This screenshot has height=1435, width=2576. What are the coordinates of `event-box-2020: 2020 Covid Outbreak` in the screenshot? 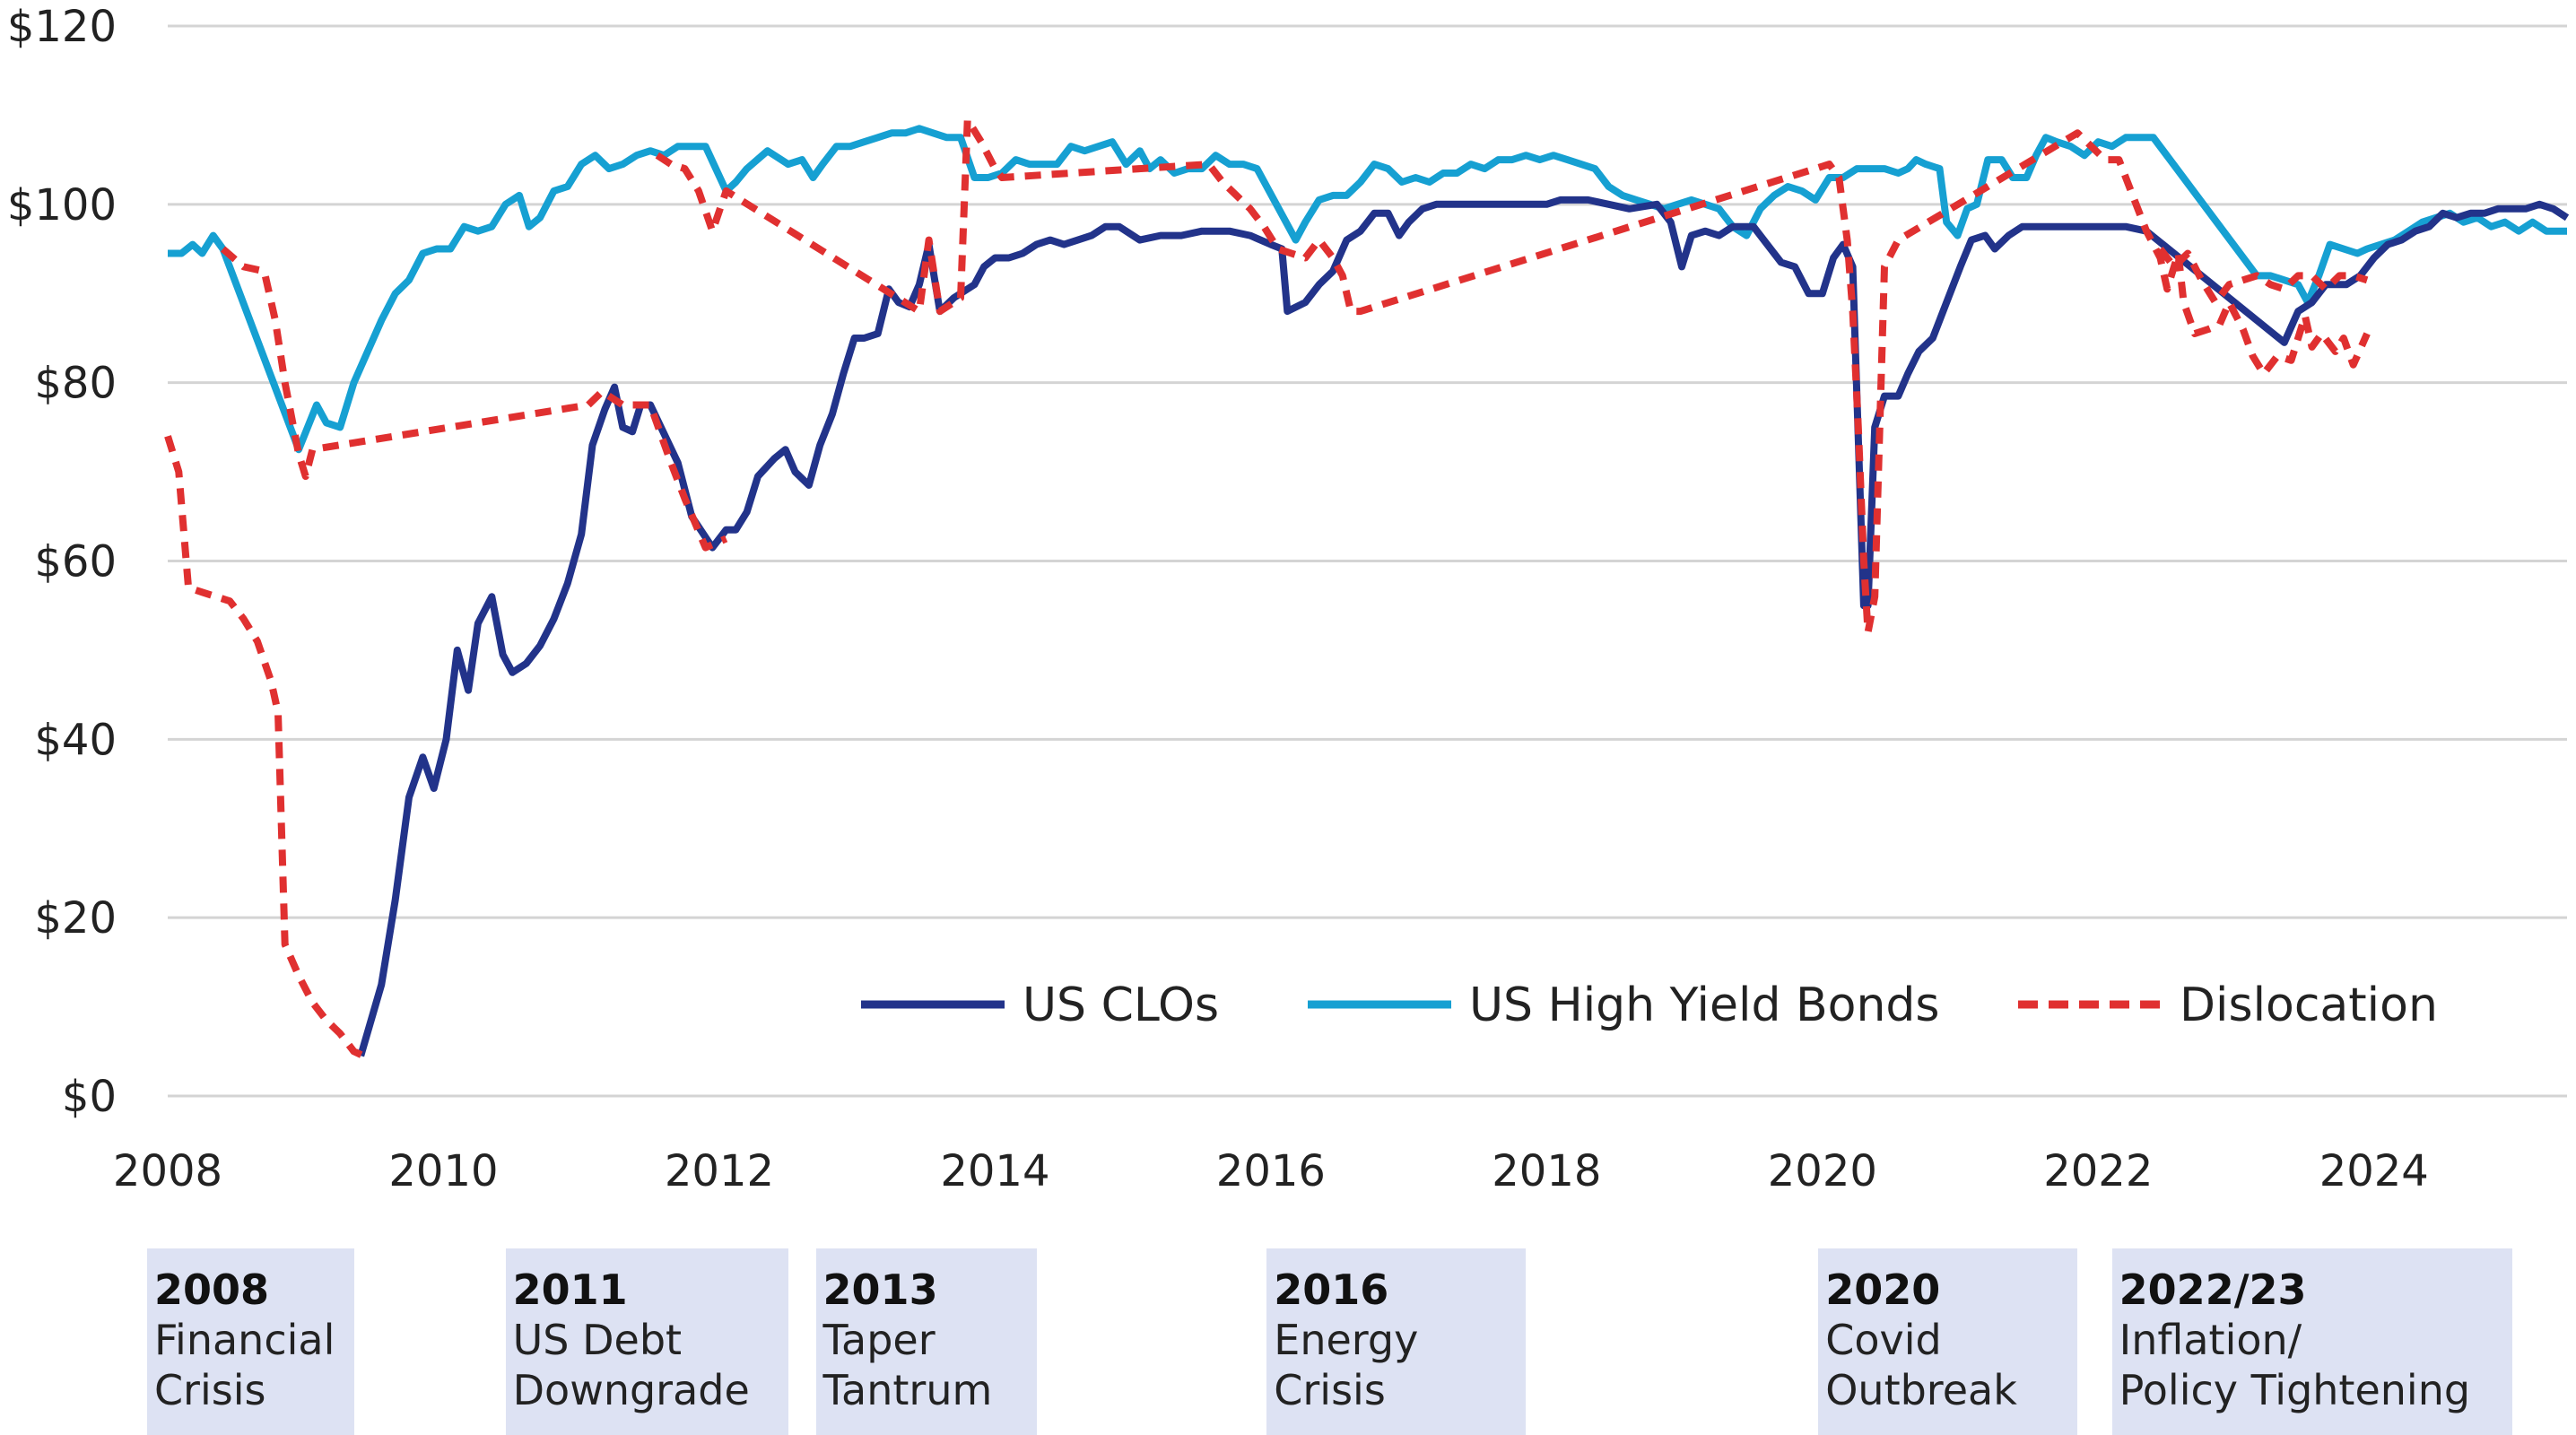 It's located at (1948, 1341).